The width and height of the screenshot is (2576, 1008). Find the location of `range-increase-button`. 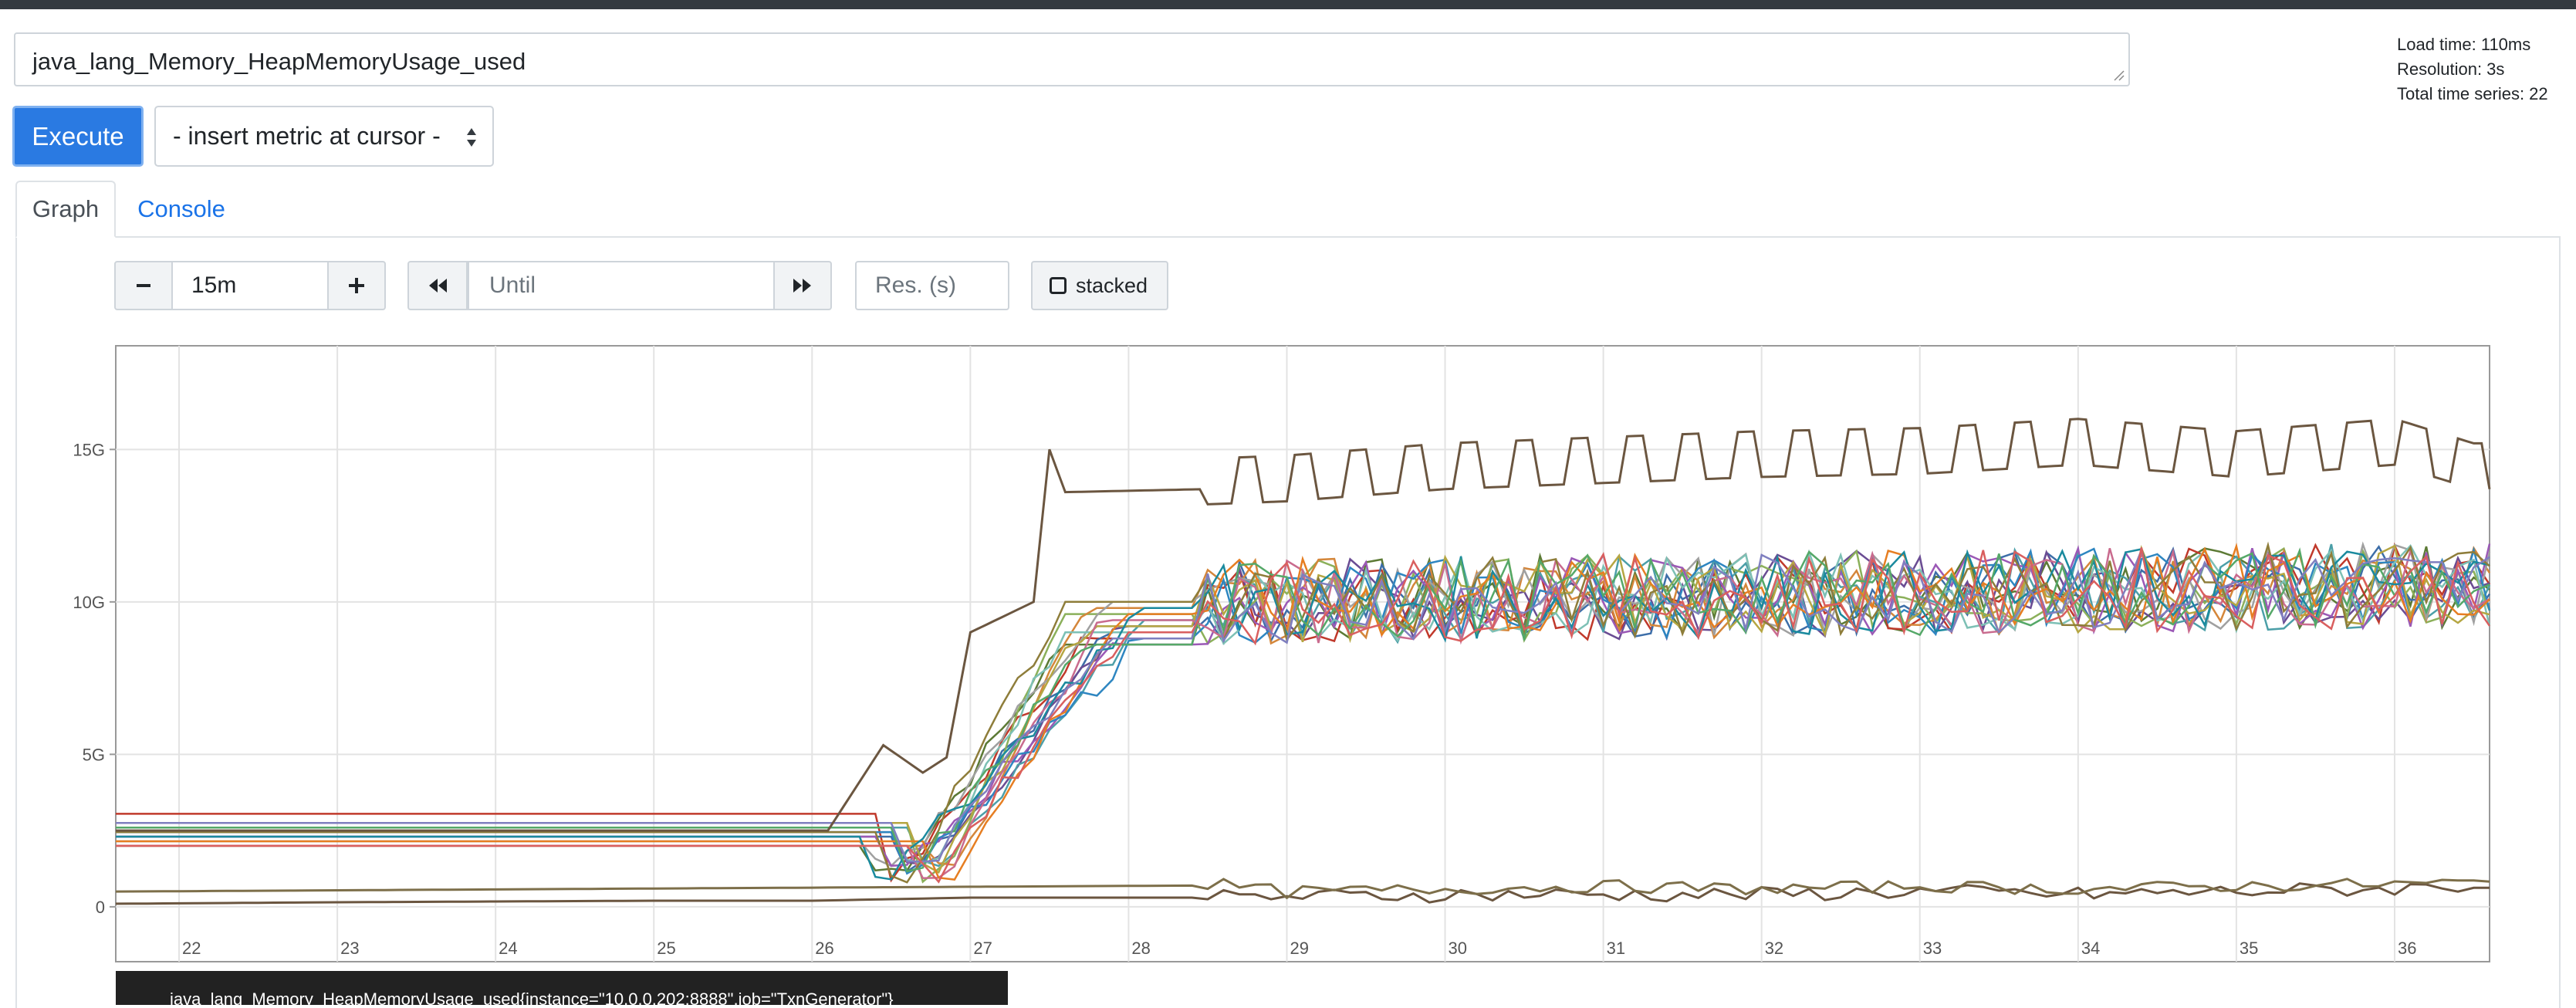

range-increase-button is located at coordinates (356, 285).